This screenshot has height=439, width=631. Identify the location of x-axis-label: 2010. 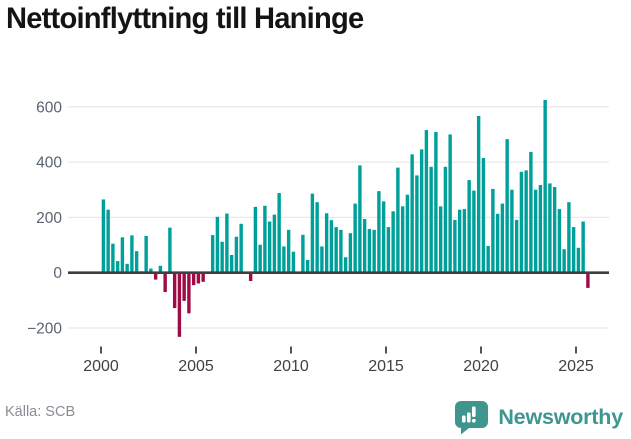
(291, 366).